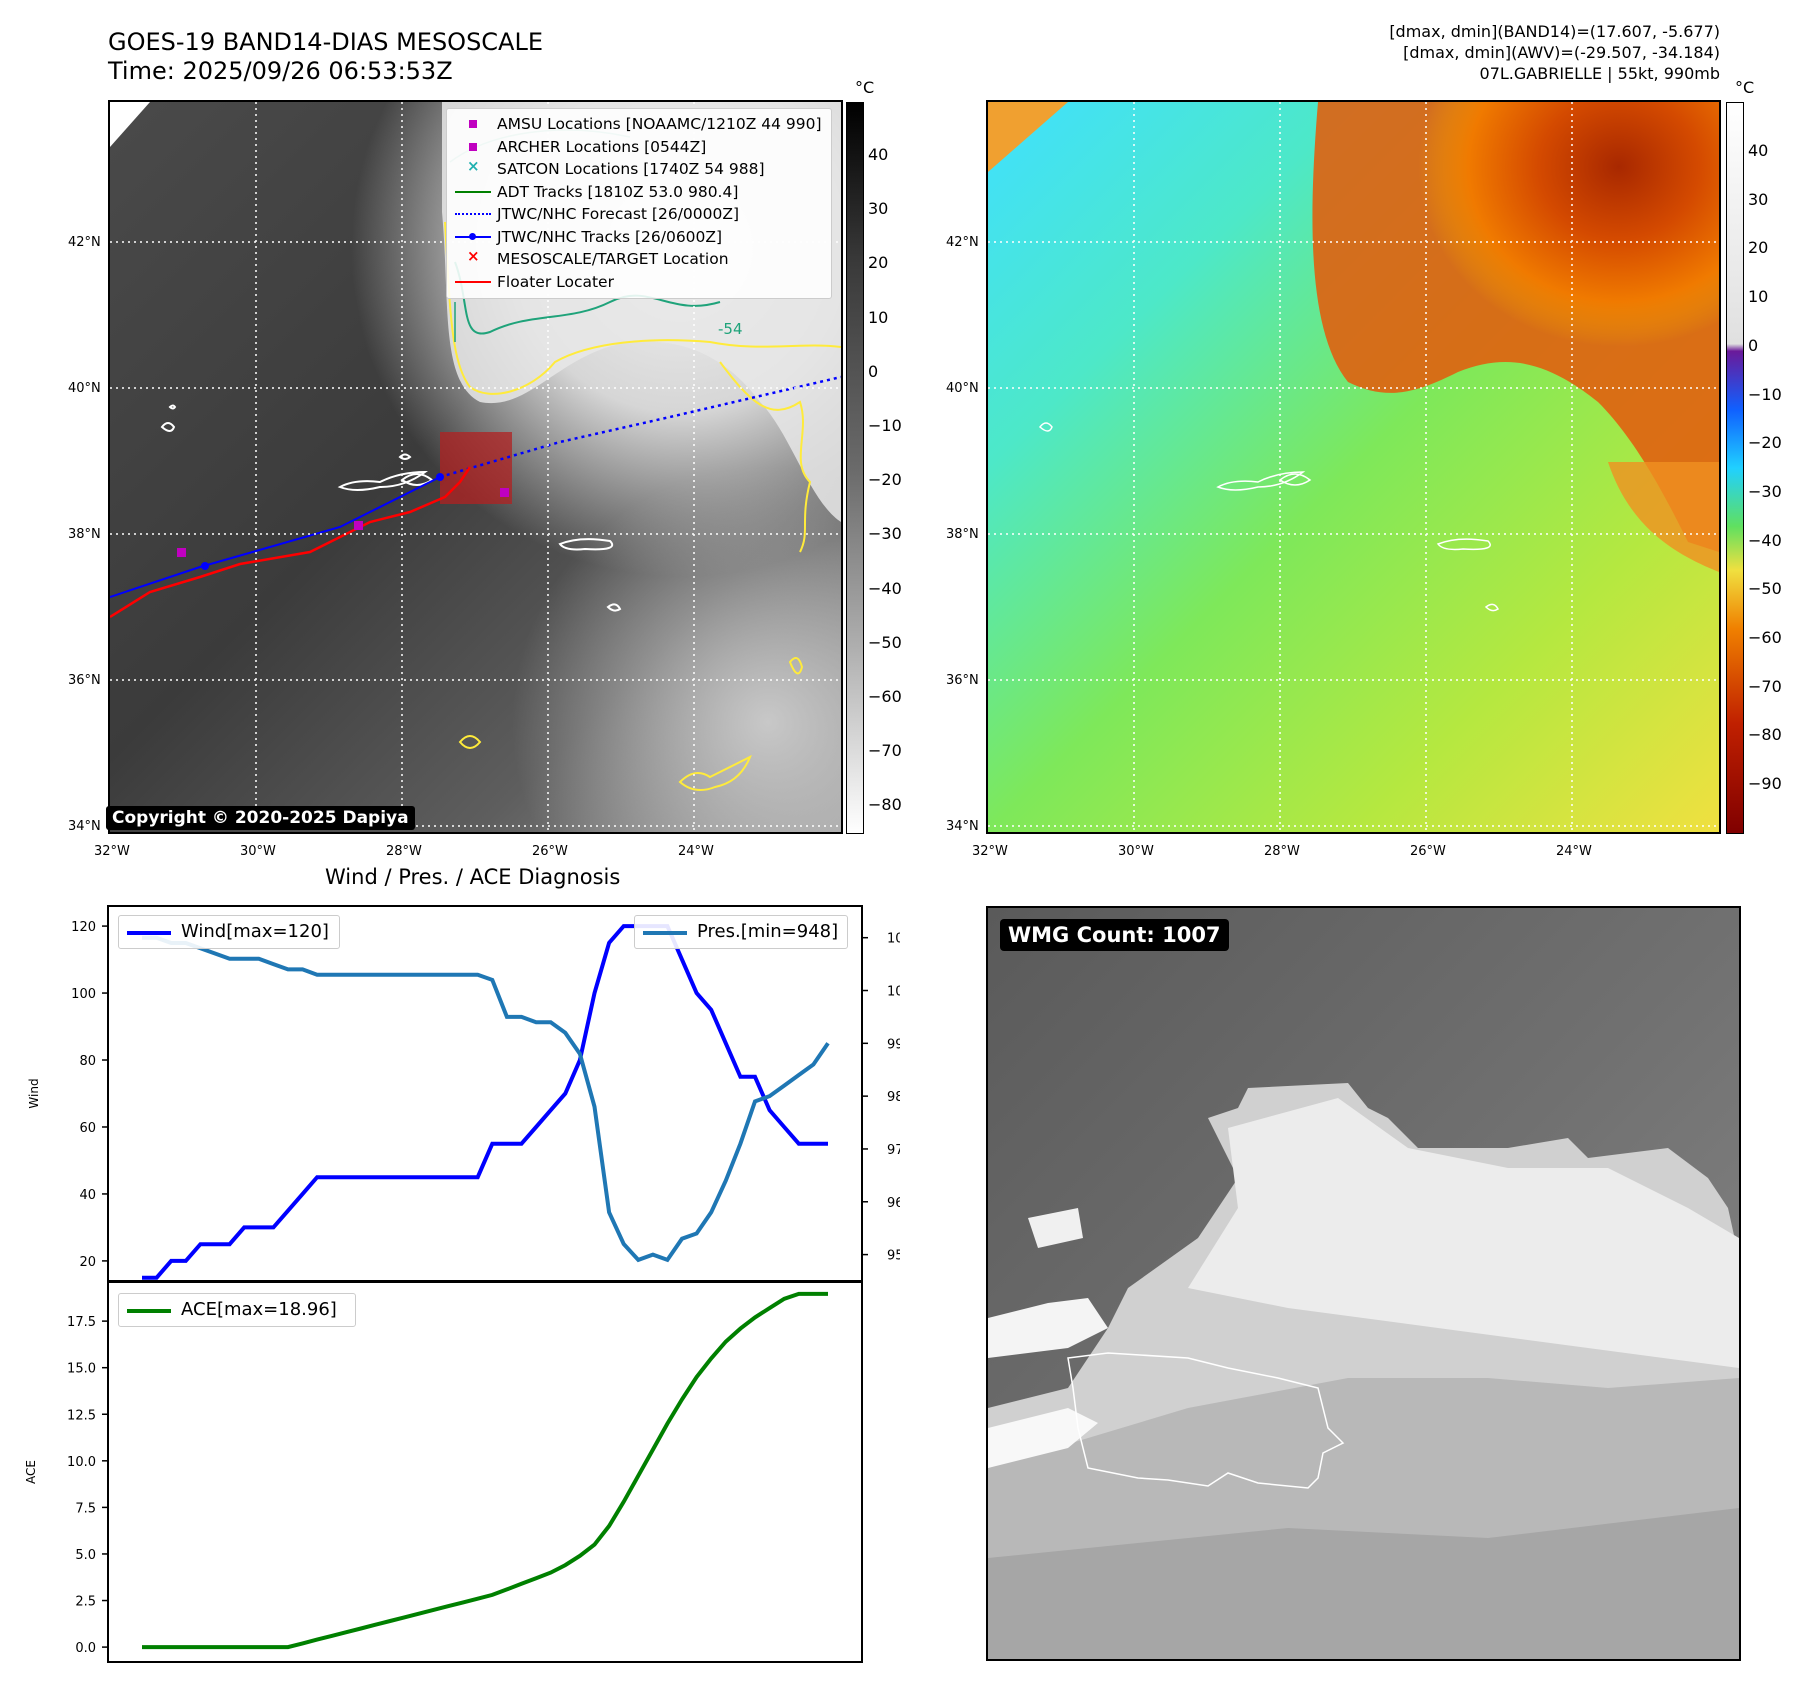  What do you see at coordinates (1554, 31) in the screenshot?
I see `info-band14-range: [dmax, dmin](BAND14)=(17.607, -5.677)` at bounding box center [1554, 31].